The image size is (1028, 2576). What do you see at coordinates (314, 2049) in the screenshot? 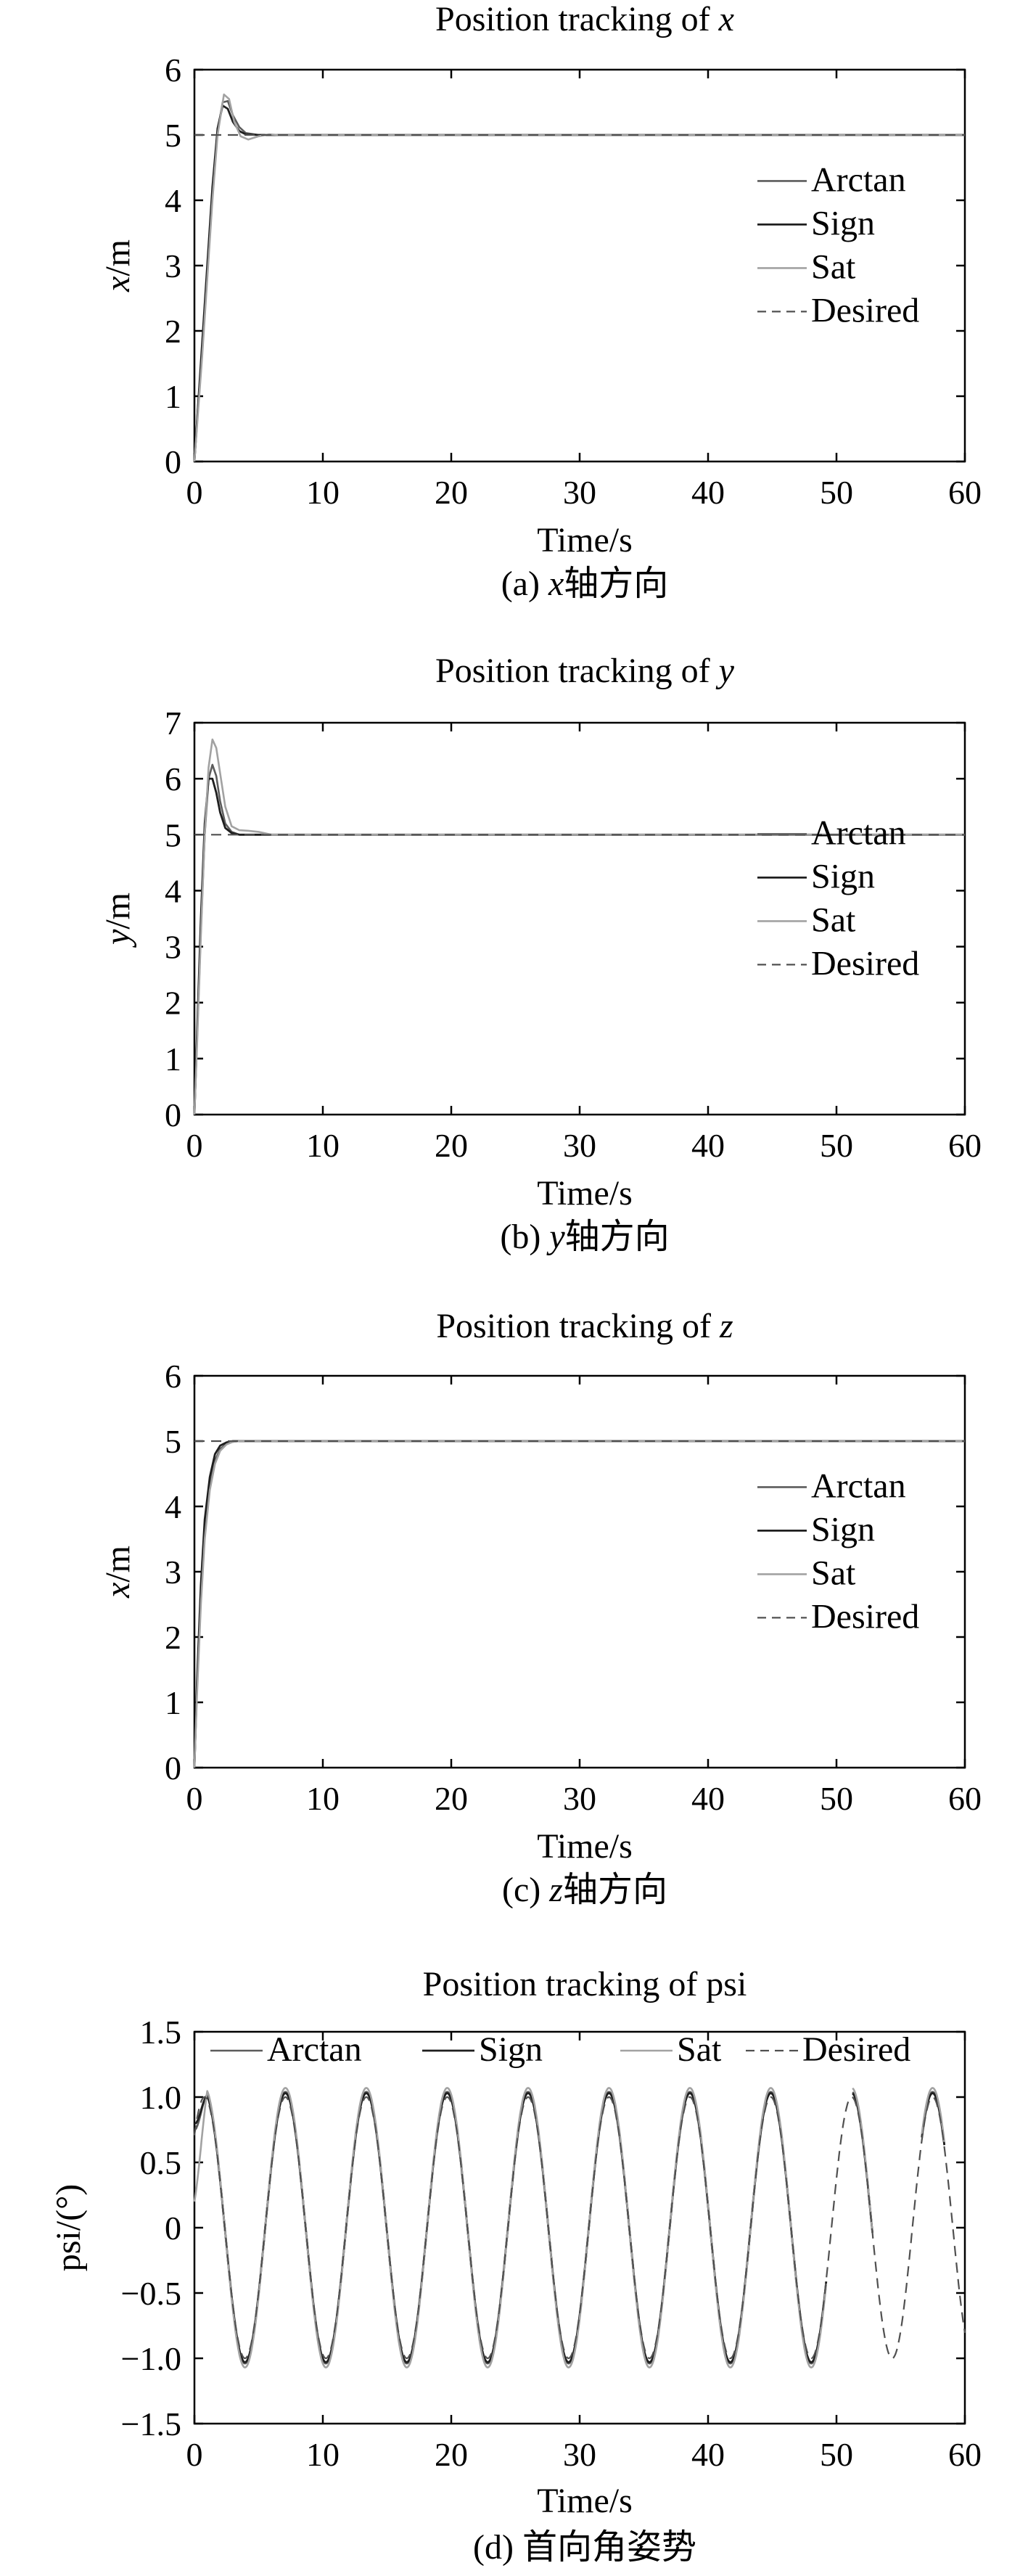
I see `legend-label-d-arctan: Arctan` at bounding box center [314, 2049].